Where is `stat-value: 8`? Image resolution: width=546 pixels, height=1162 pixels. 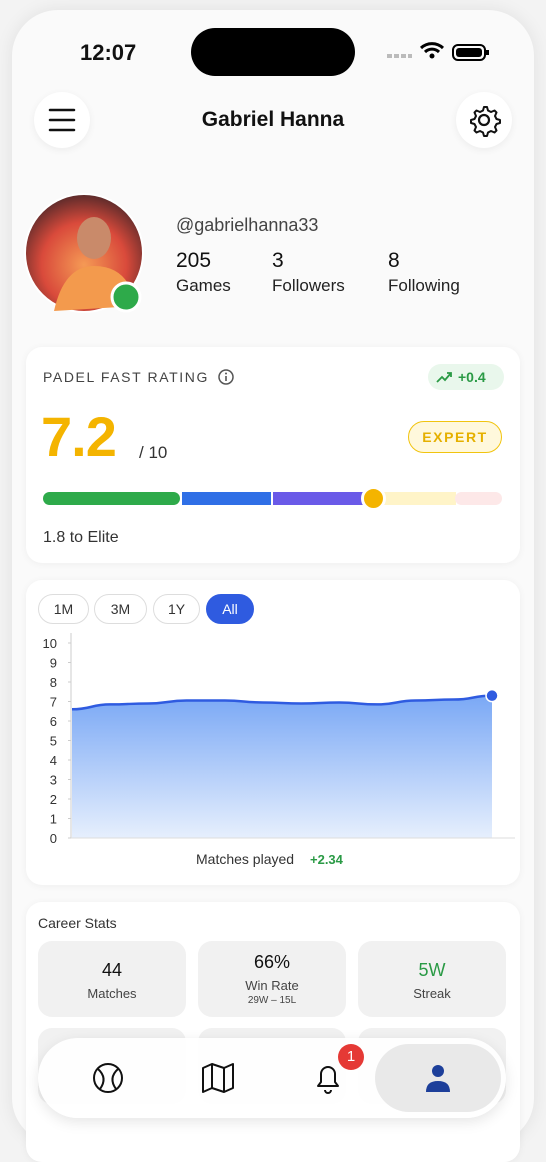
stat-value: 8 is located at coordinates (394, 260).